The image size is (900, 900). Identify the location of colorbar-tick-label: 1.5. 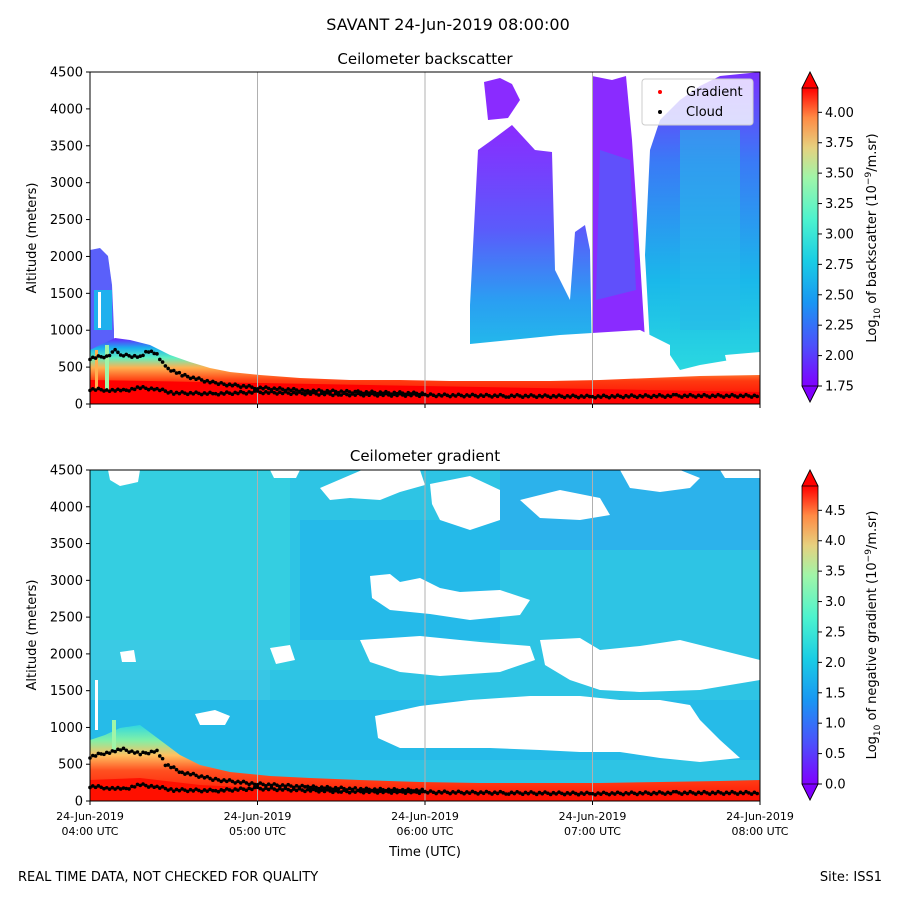
(835, 693).